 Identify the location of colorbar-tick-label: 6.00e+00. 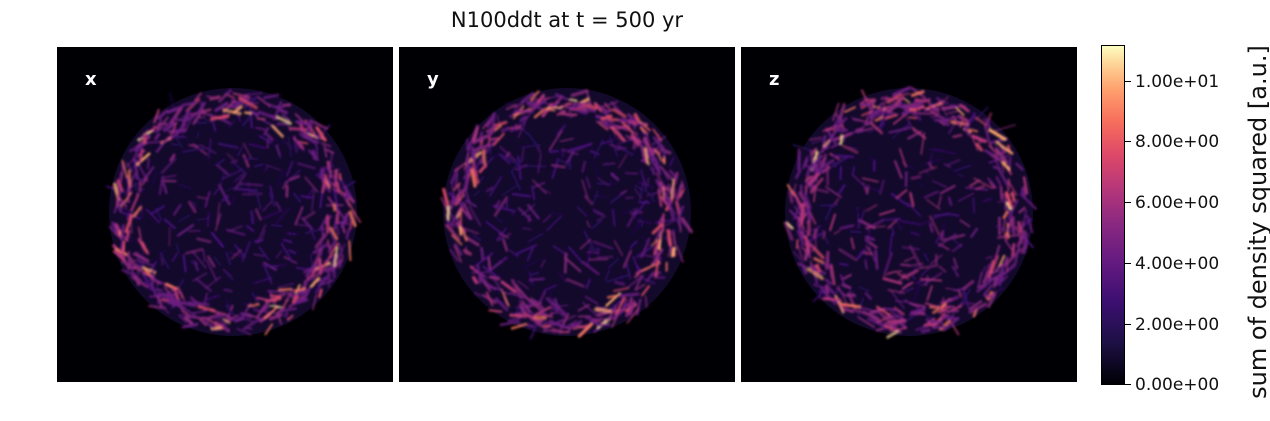
(1177, 203).